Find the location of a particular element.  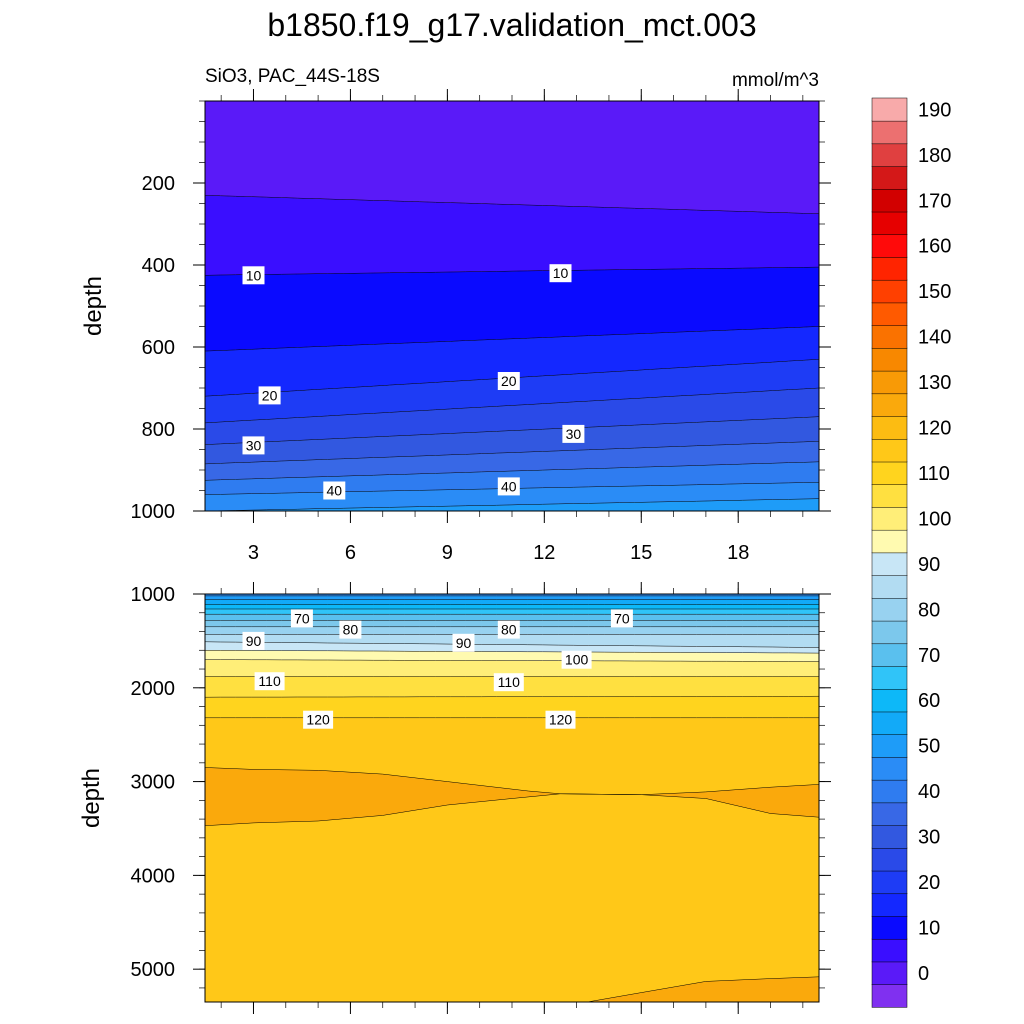

colorbar-label: 140 is located at coordinates (934, 338).